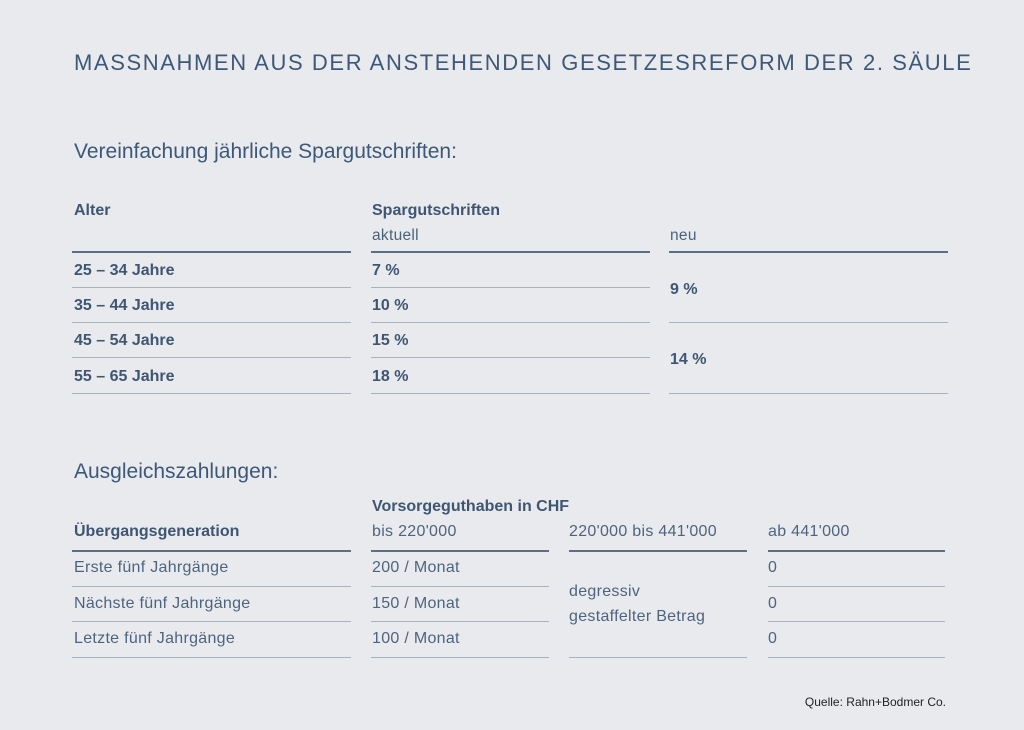 The image size is (1024, 730). I want to click on table-row-band1: 150 / Monat, so click(416, 603).